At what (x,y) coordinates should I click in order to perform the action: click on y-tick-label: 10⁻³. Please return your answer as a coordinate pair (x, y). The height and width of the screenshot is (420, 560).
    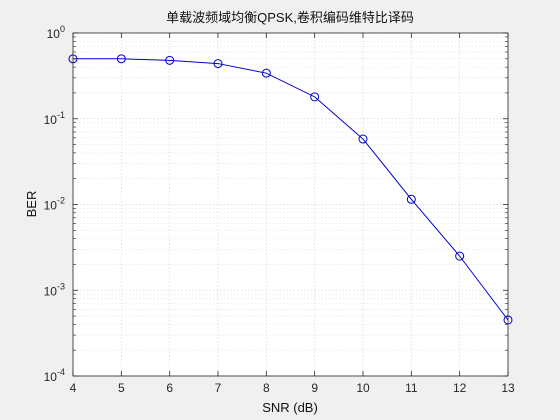
    Looking at the image, I should click on (54, 289).